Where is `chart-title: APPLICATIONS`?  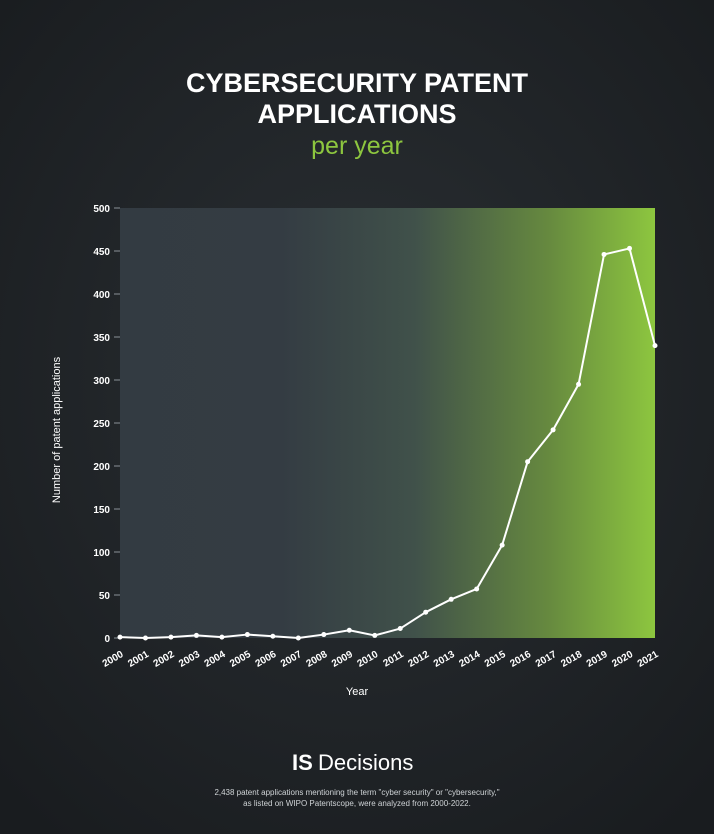 chart-title: APPLICATIONS is located at coordinates (356, 114).